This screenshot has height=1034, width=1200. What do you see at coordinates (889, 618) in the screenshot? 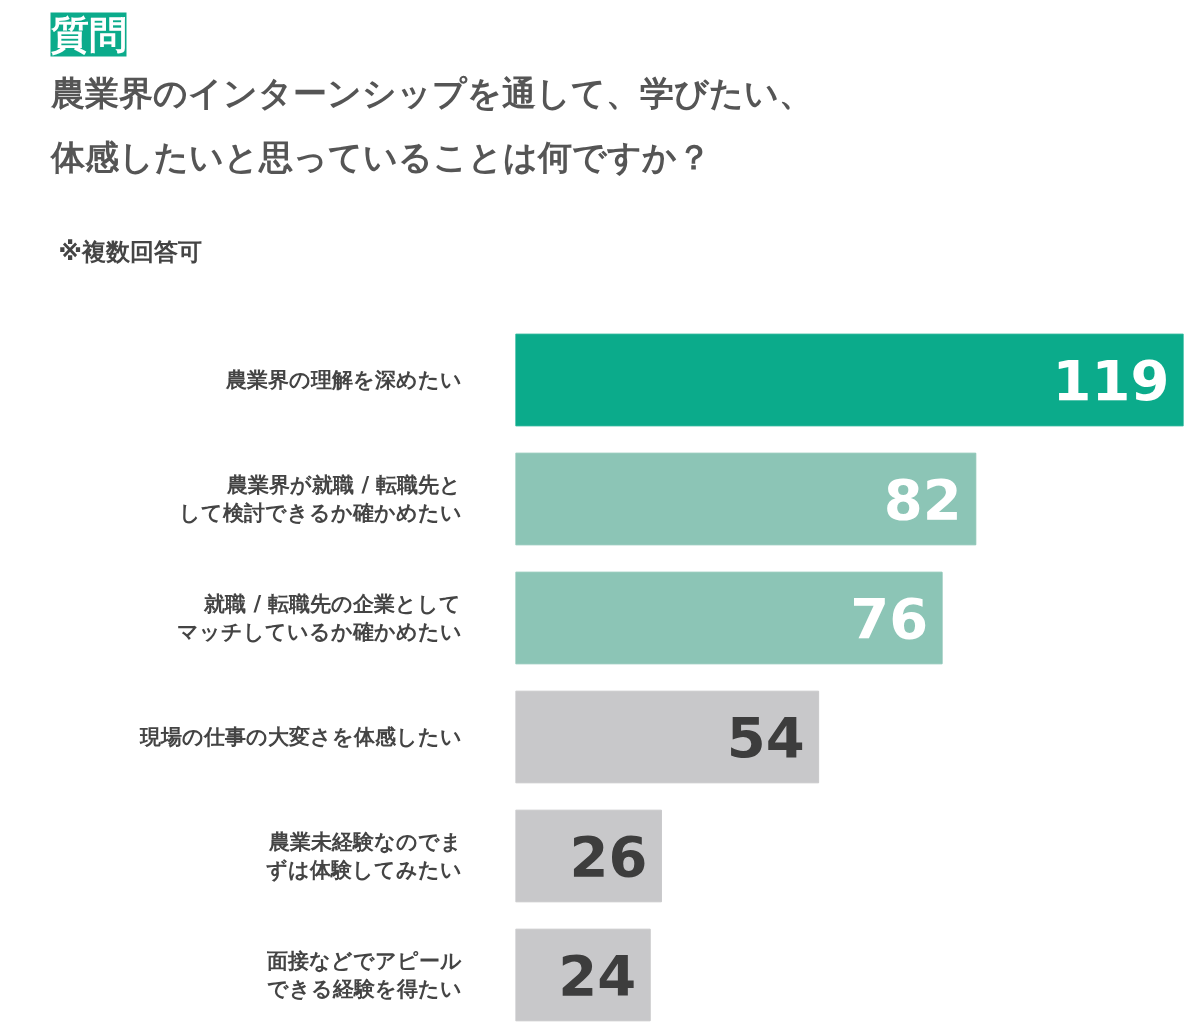
I see `data-label: 76` at bounding box center [889, 618].